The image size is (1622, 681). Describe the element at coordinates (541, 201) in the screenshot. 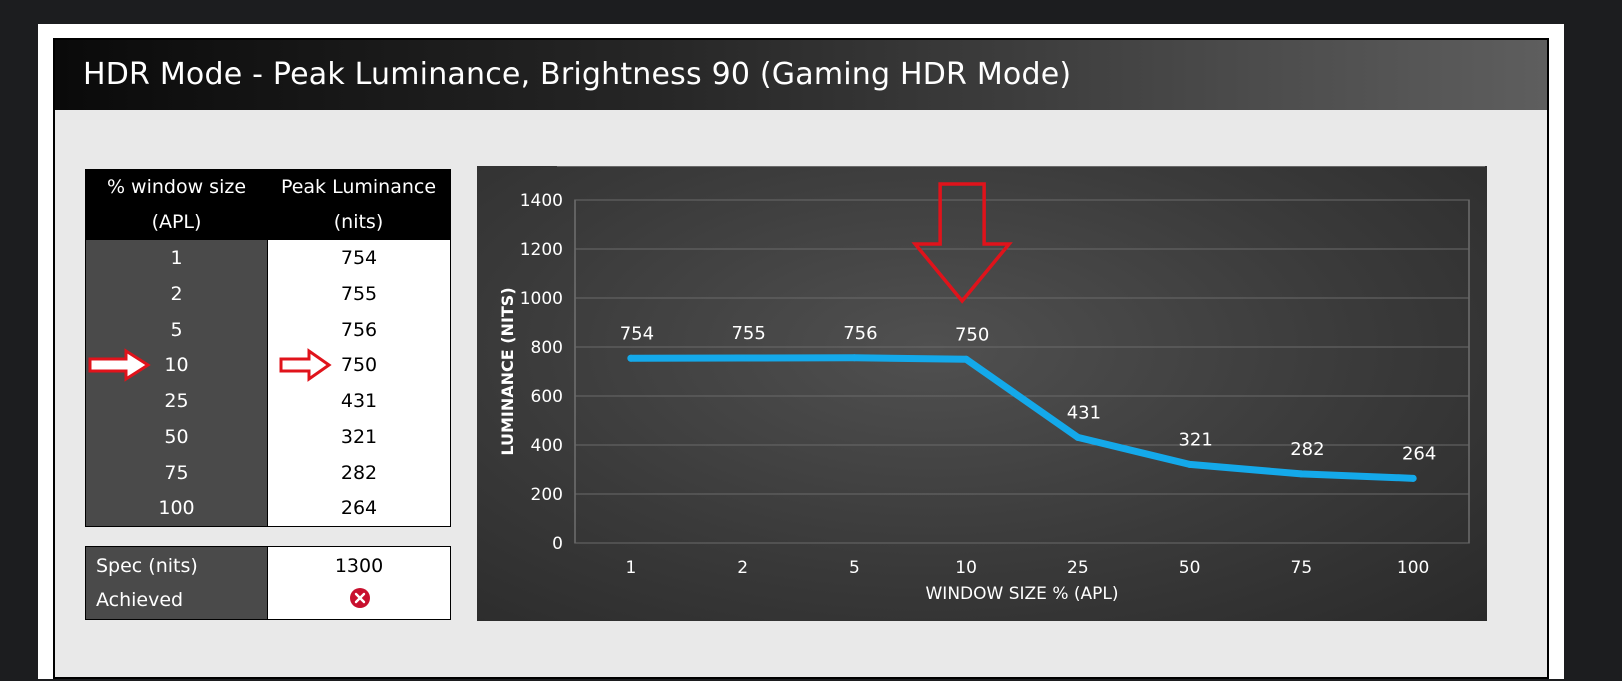

I see `y-tick-label: 1400` at that location.